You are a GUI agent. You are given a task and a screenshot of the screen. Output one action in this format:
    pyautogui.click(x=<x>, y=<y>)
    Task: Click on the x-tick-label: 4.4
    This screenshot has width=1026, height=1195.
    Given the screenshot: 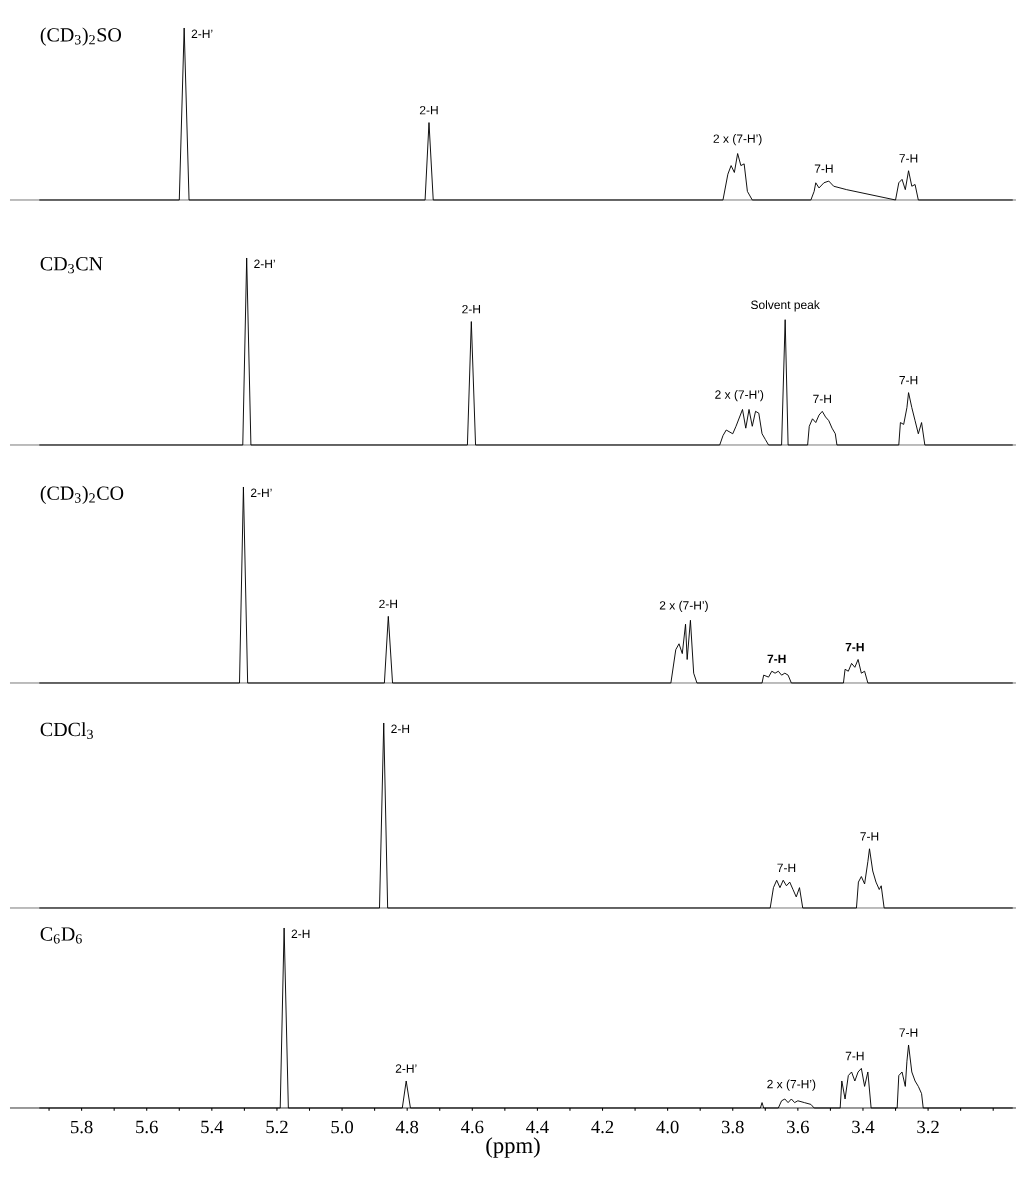 What is the action you would take?
    pyautogui.click(x=537, y=1127)
    